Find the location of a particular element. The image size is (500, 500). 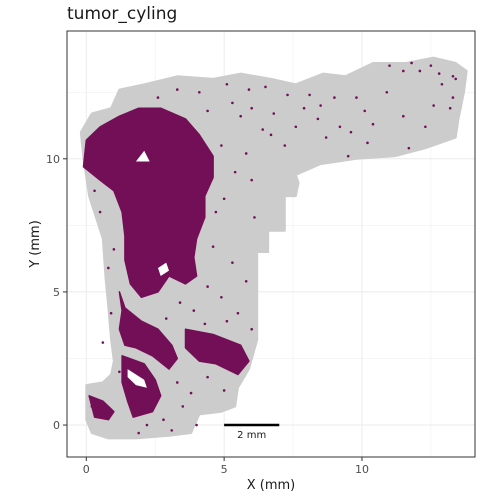

scale-bar: 2 mm is located at coordinates (252, 432).